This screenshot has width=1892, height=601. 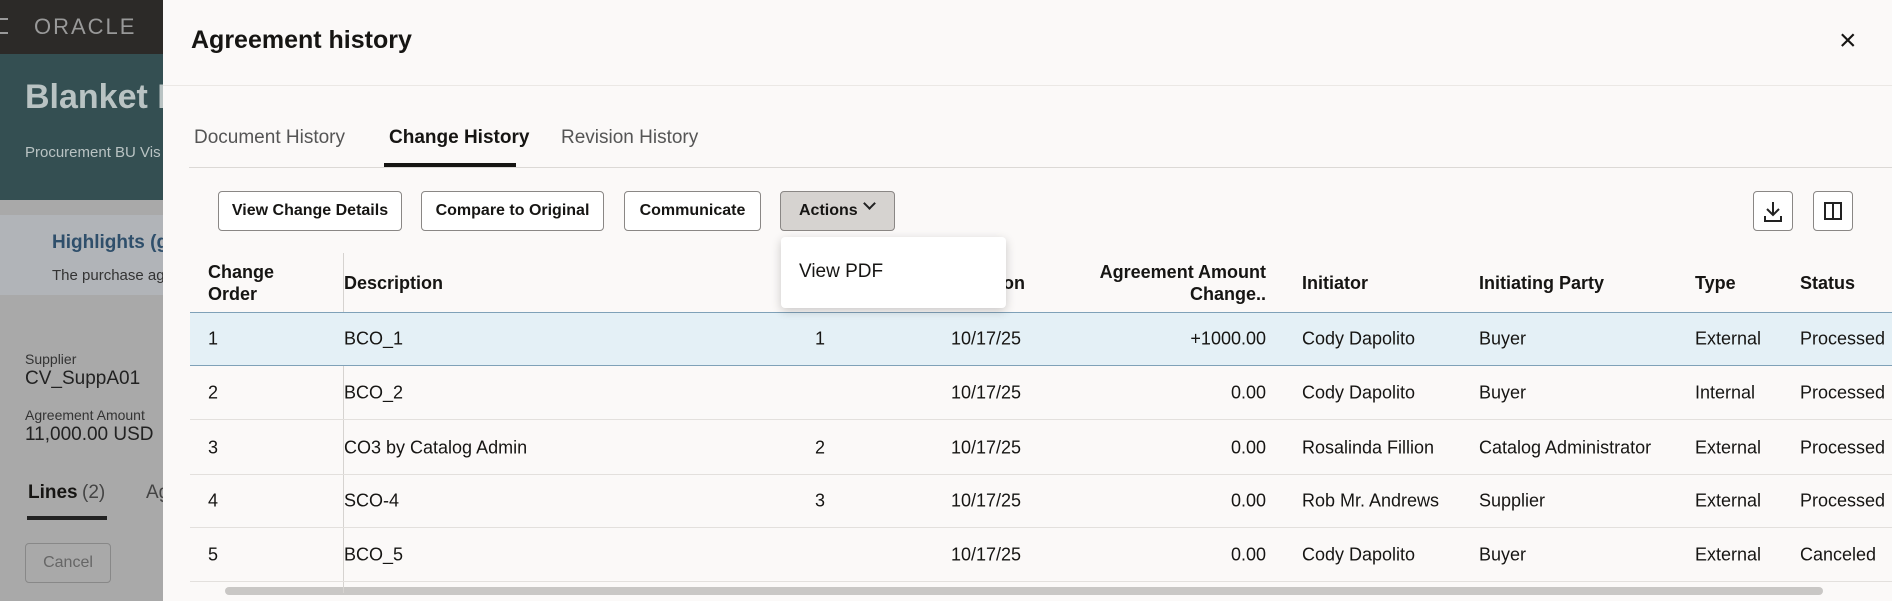 What do you see at coordinates (213, 500) in the screenshot?
I see `cell: 4` at bounding box center [213, 500].